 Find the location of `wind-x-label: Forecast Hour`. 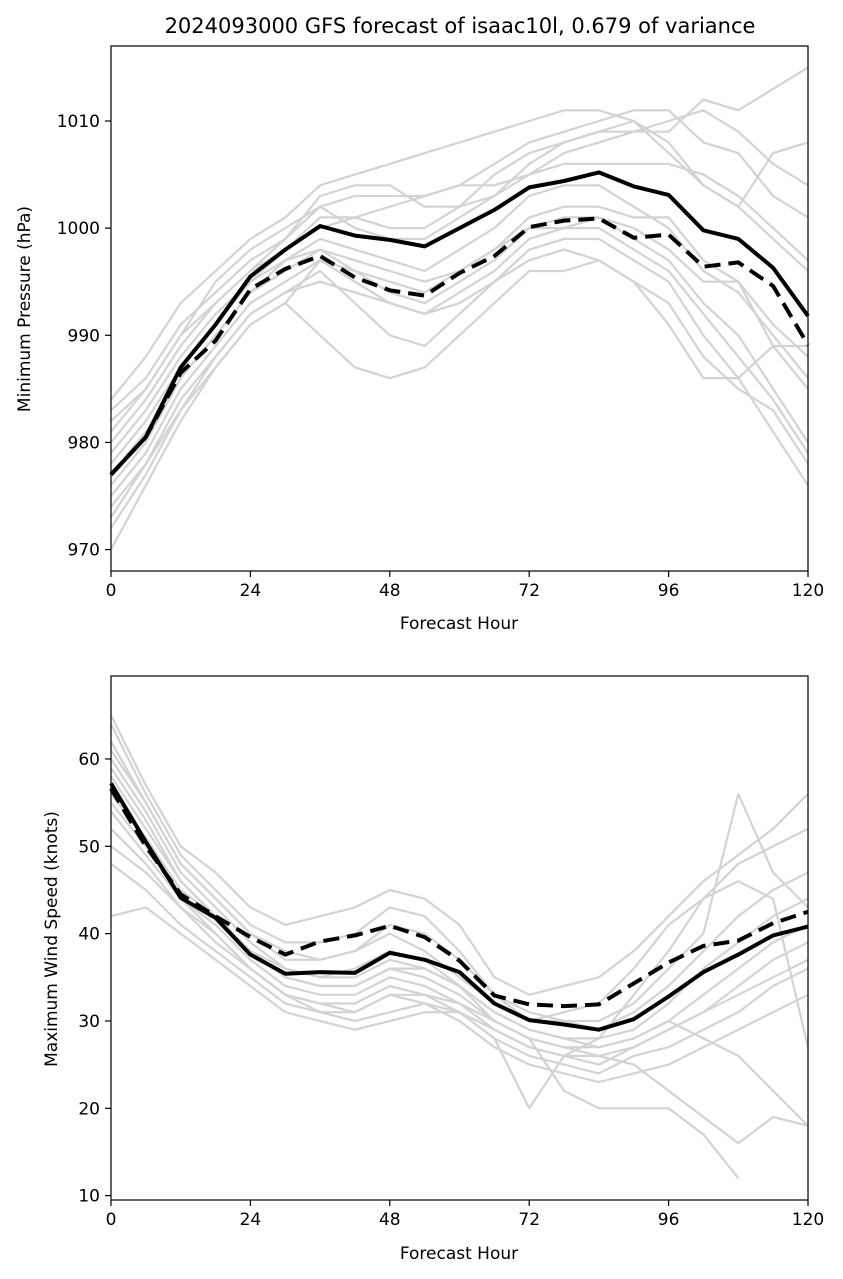

wind-x-label: Forecast Hour is located at coordinates (459, 1254).